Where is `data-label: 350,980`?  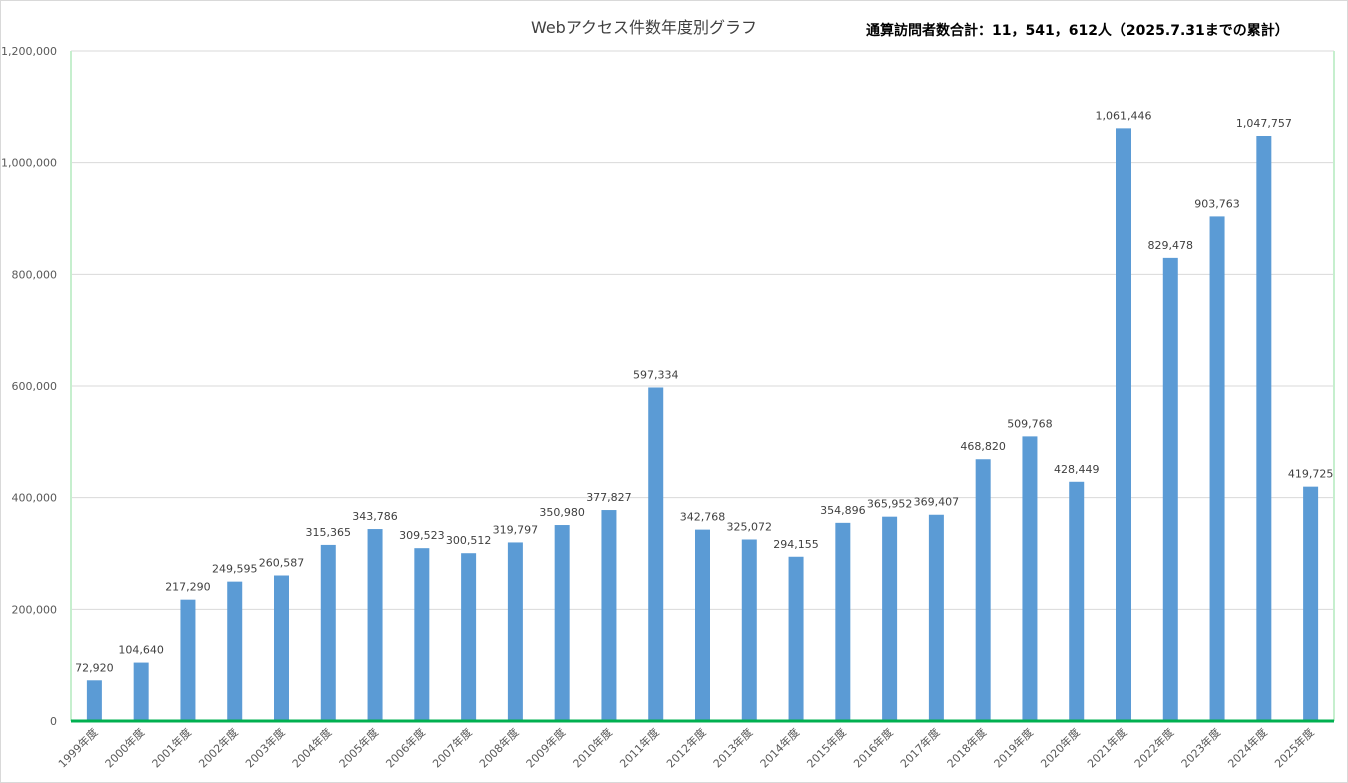
data-label: 350,980 is located at coordinates (562, 512).